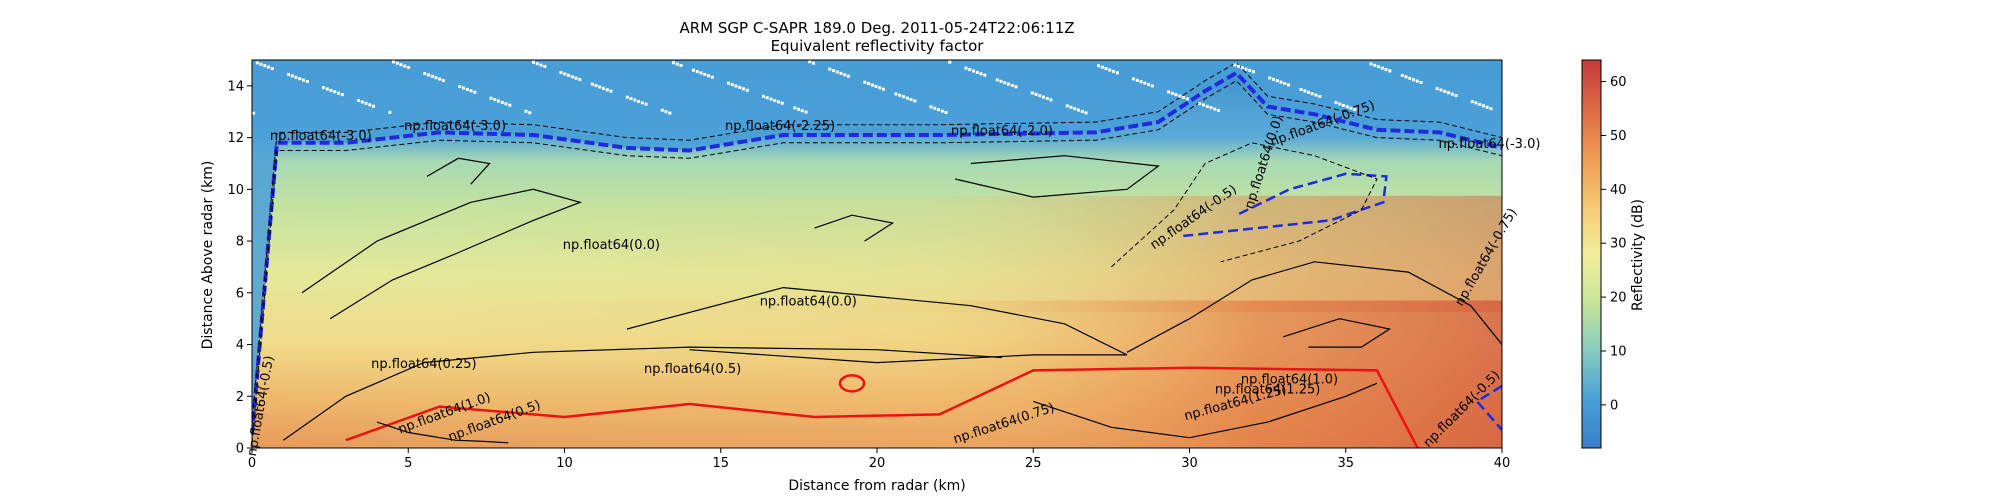 The width and height of the screenshot is (2000, 504). I want to click on y-tick-label: 14, so click(235, 86).